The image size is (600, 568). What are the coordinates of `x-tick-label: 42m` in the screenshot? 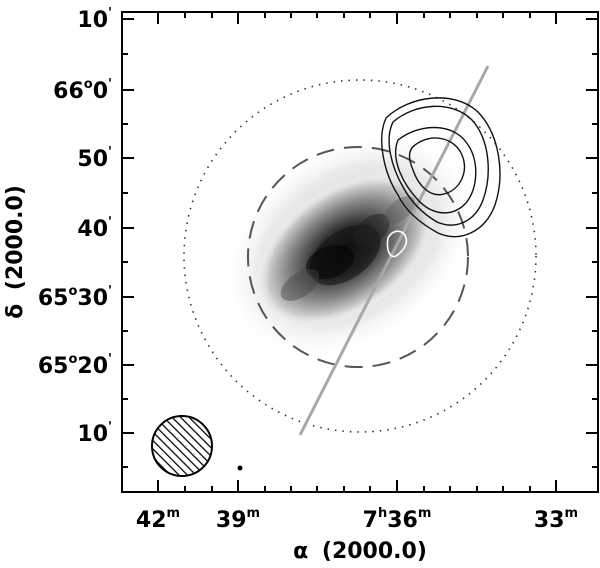 It's located at (158, 519).